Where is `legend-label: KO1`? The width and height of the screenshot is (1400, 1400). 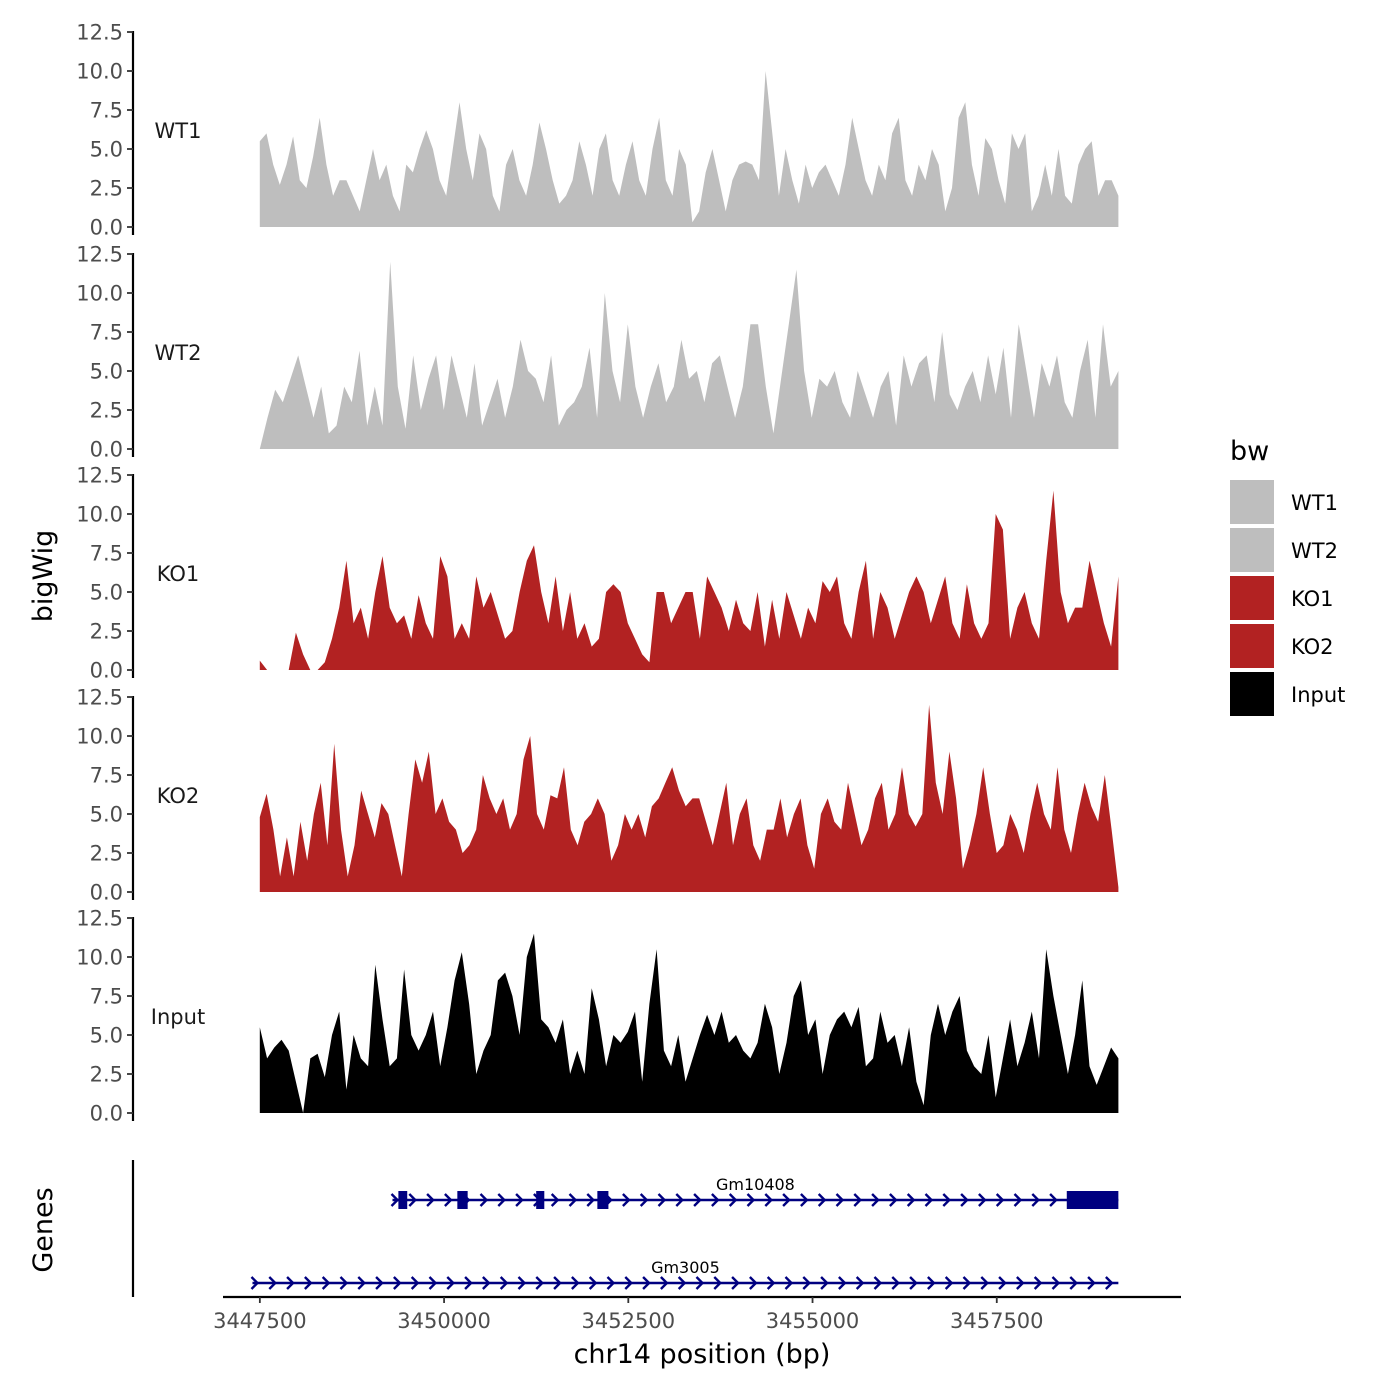 legend-label: KO1 is located at coordinates (1312, 599).